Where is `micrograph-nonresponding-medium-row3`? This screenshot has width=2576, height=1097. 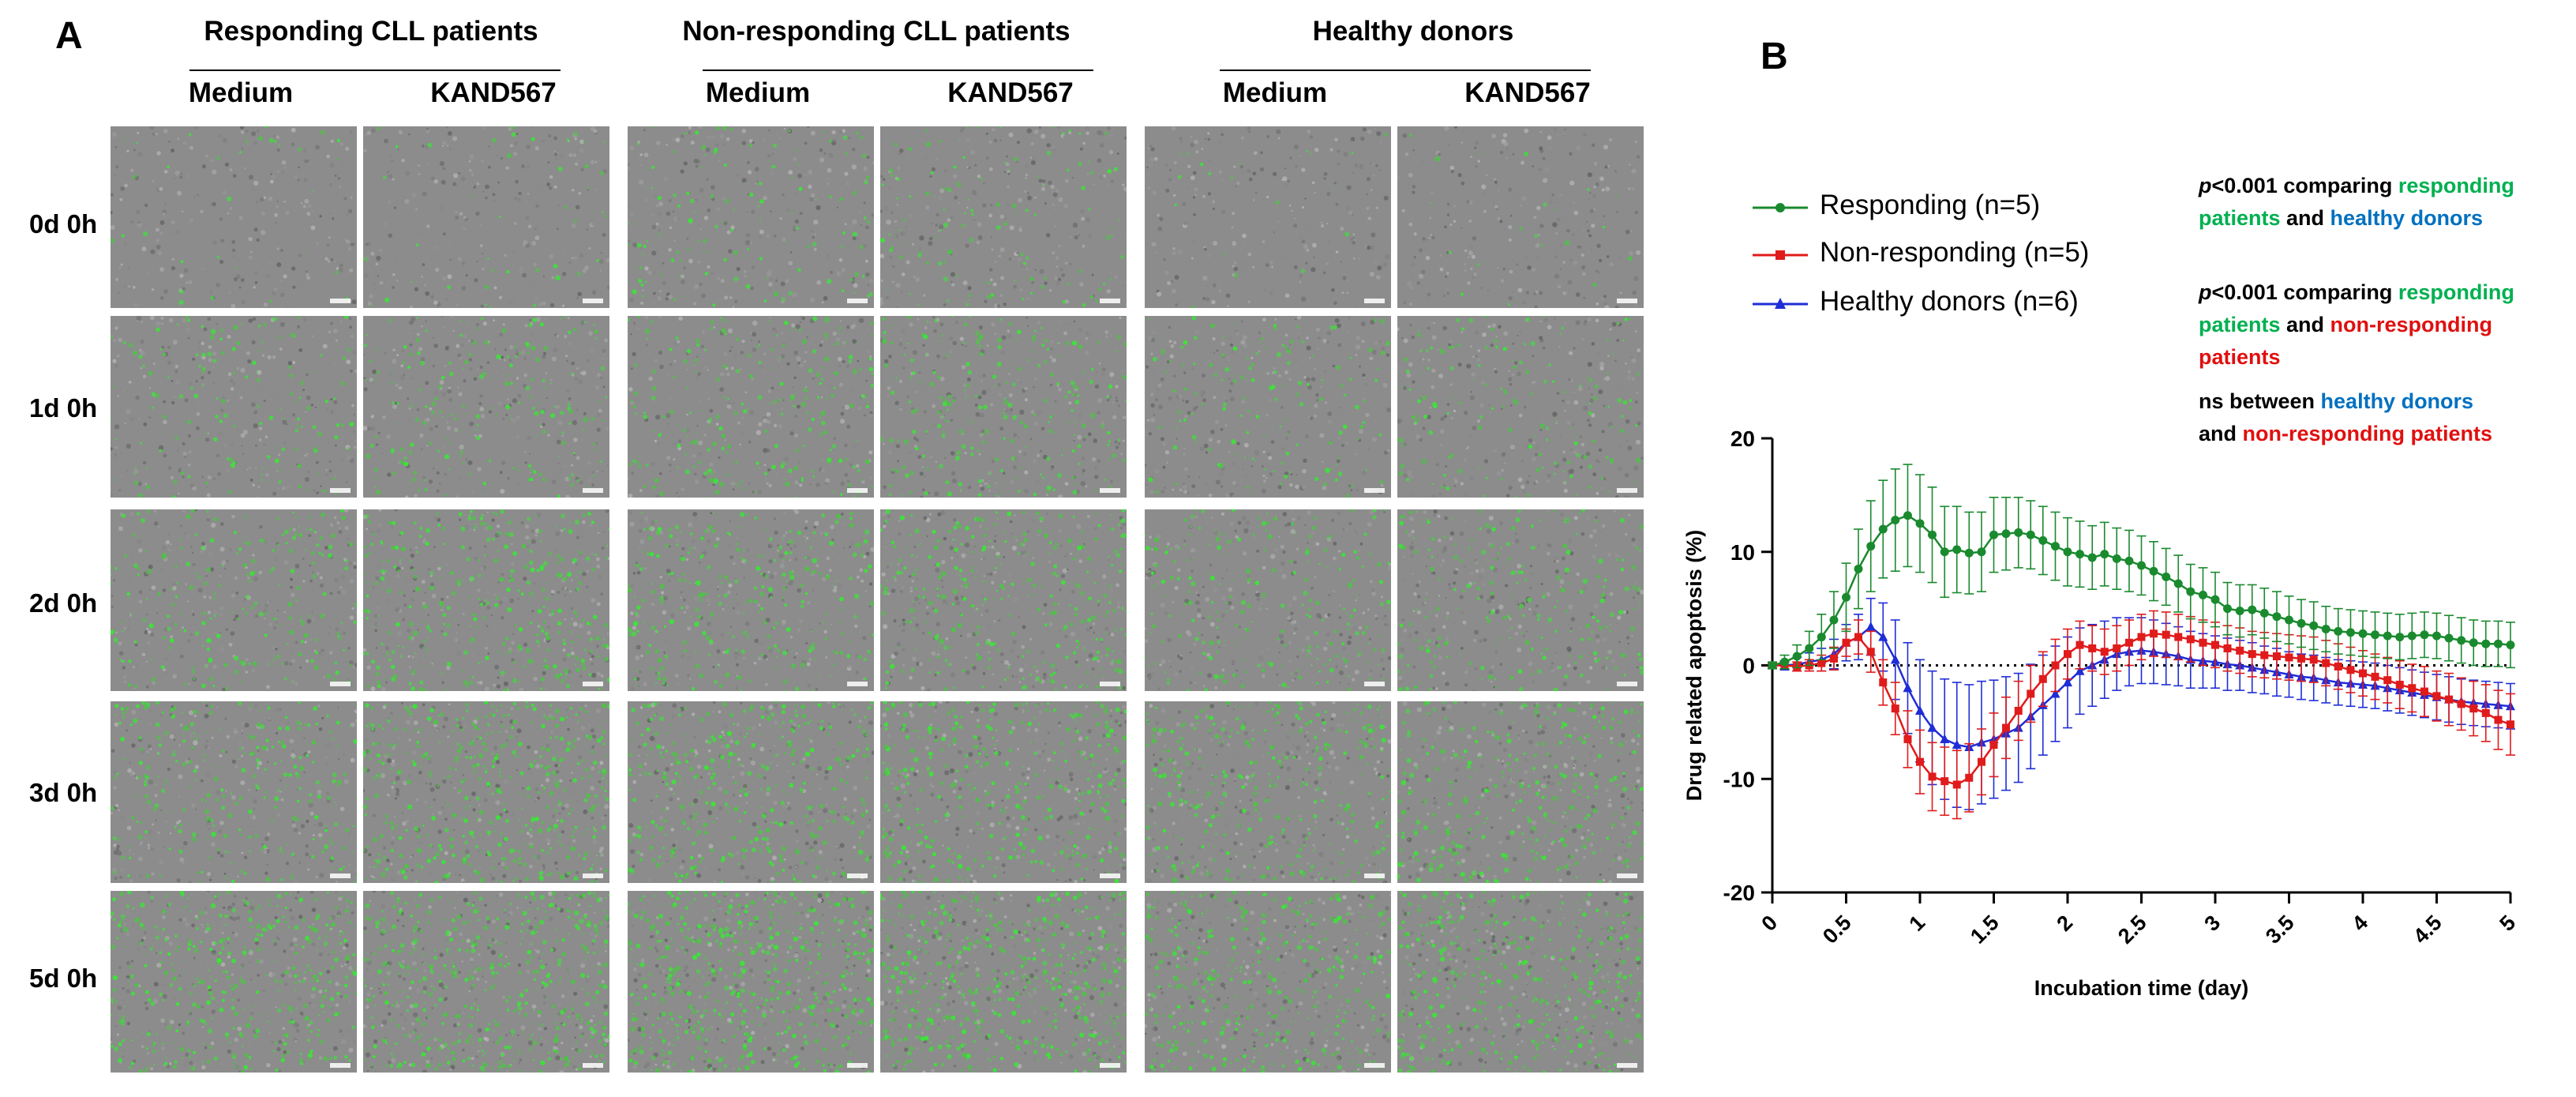
micrograph-nonresponding-medium-row3 is located at coordinates (751, 792).